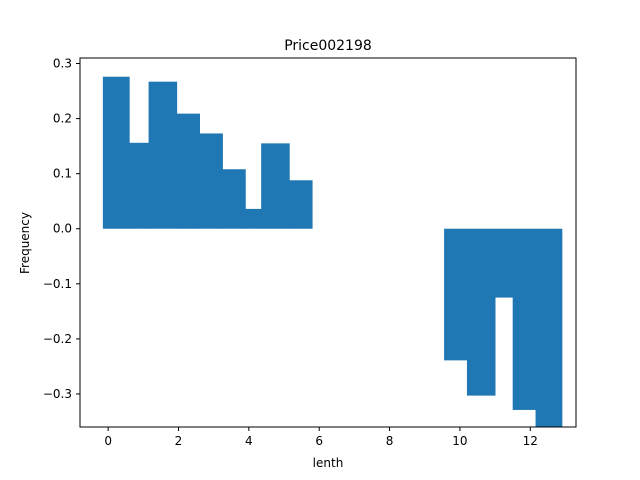 The height and width of the screenshot is (480, 640). I want to click on y-tick-label: 0.0, so click(62, 229).